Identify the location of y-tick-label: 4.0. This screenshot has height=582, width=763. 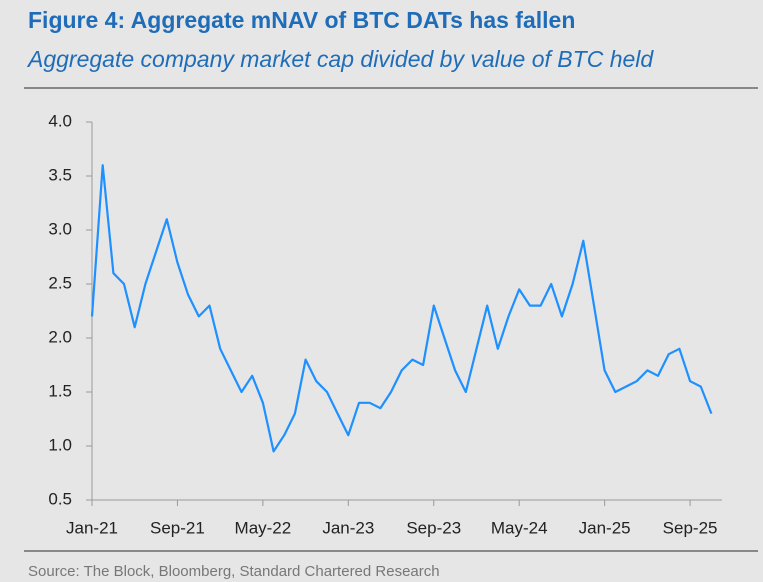
(60, 120).